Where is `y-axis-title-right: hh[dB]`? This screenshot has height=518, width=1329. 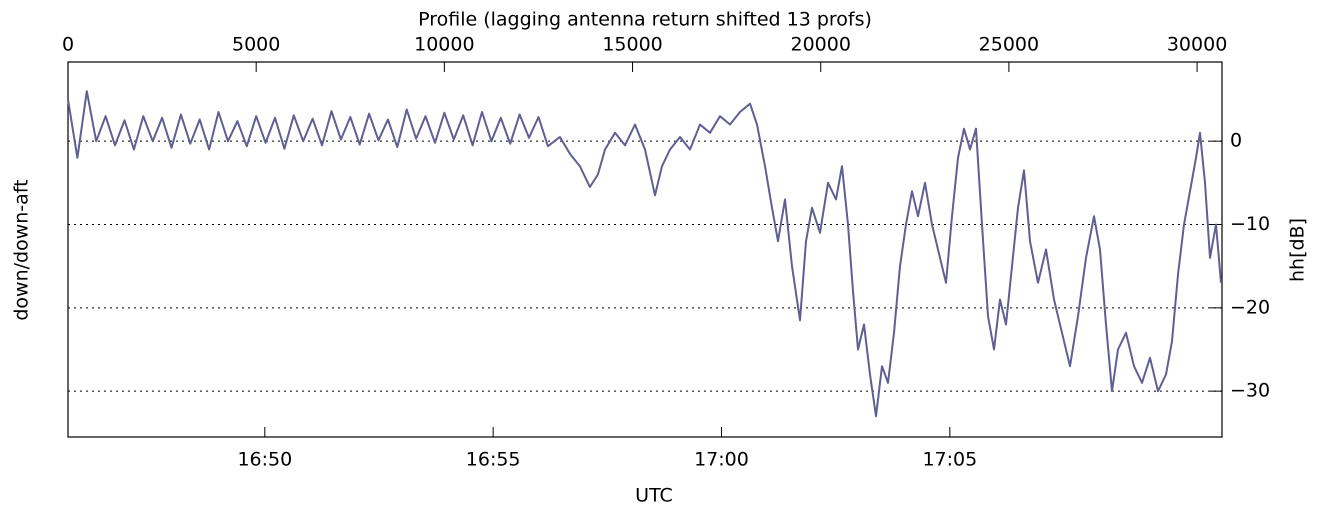 y-axis-title-right: hh[dB] is located at coordinates (1298, 250).